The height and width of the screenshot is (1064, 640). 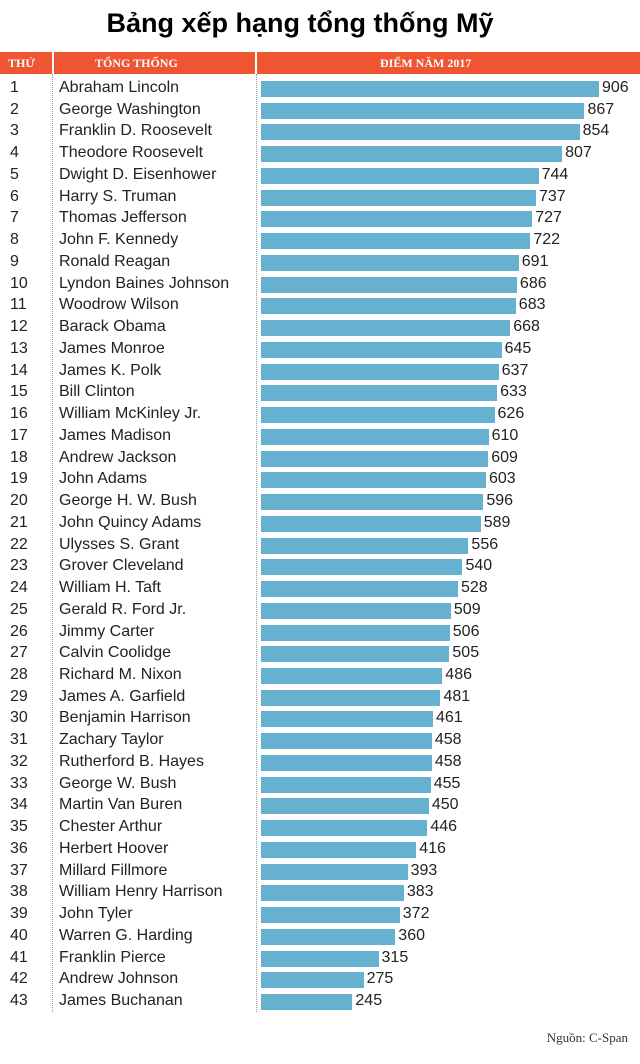 What do you see at coordinates (125, 718) in the screenshot?
I see `president-name: Benjamin Harrison` at bounding box center [125, 718].